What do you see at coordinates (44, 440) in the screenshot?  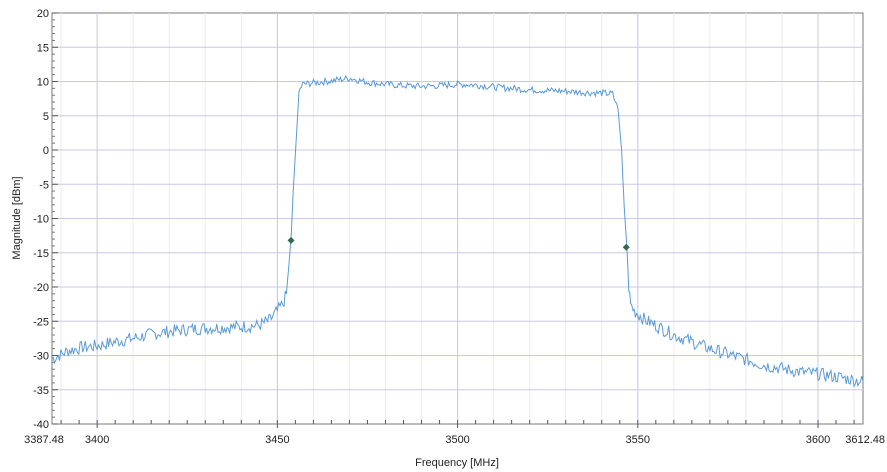 I see `x-tick-label: 3387.48` at bounding box center [44, 440].